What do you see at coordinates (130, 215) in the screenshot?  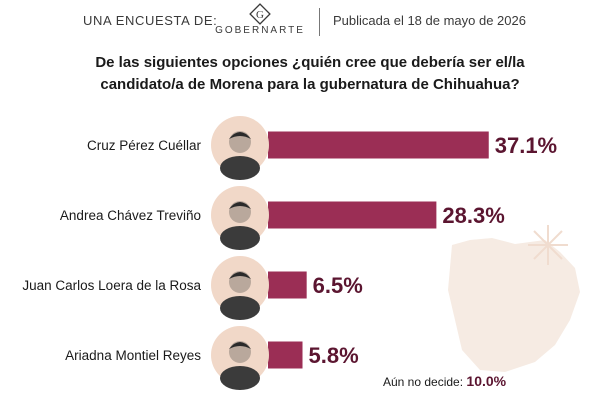 I see `candidate-name-2: Andrea Chávez Treviño` at bounding box center [130, 215].